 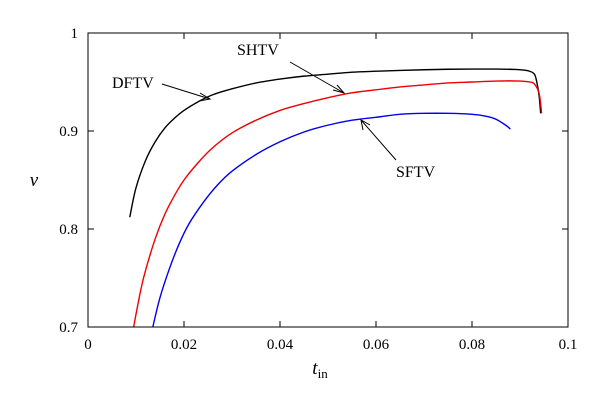 What do you see at coordinates (88, 345) in the screenshot?
I see `x-tick-label: 0` at bounding box center [88, 345].